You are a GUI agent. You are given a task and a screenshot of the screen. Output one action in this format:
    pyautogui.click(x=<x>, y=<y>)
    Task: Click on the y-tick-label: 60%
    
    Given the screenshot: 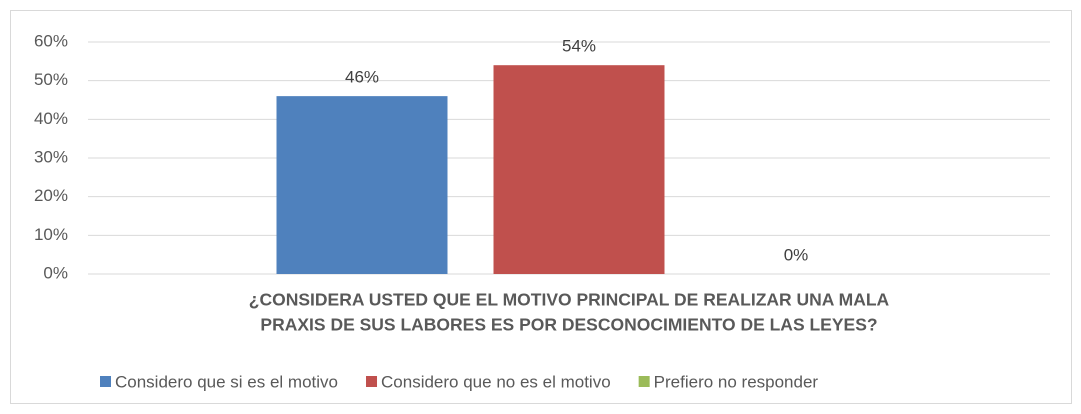 What is the action you would take?
    pyautogui.click(x=51, y=40)
    